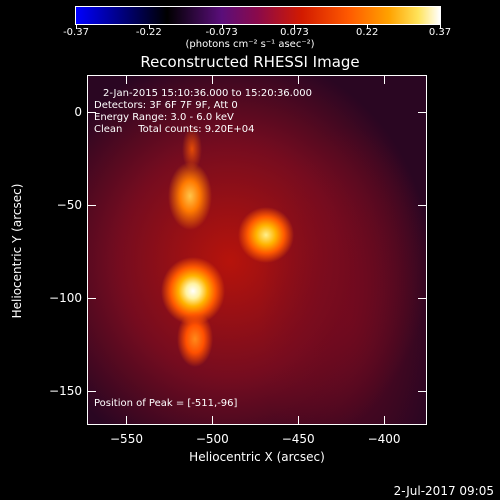 The width and height of the screenshot is (500, 500). Describe the element at coordinates (443, 491) in the screenshot. I see `date-stamp: 2-Jul-2017 09:05` at that location.